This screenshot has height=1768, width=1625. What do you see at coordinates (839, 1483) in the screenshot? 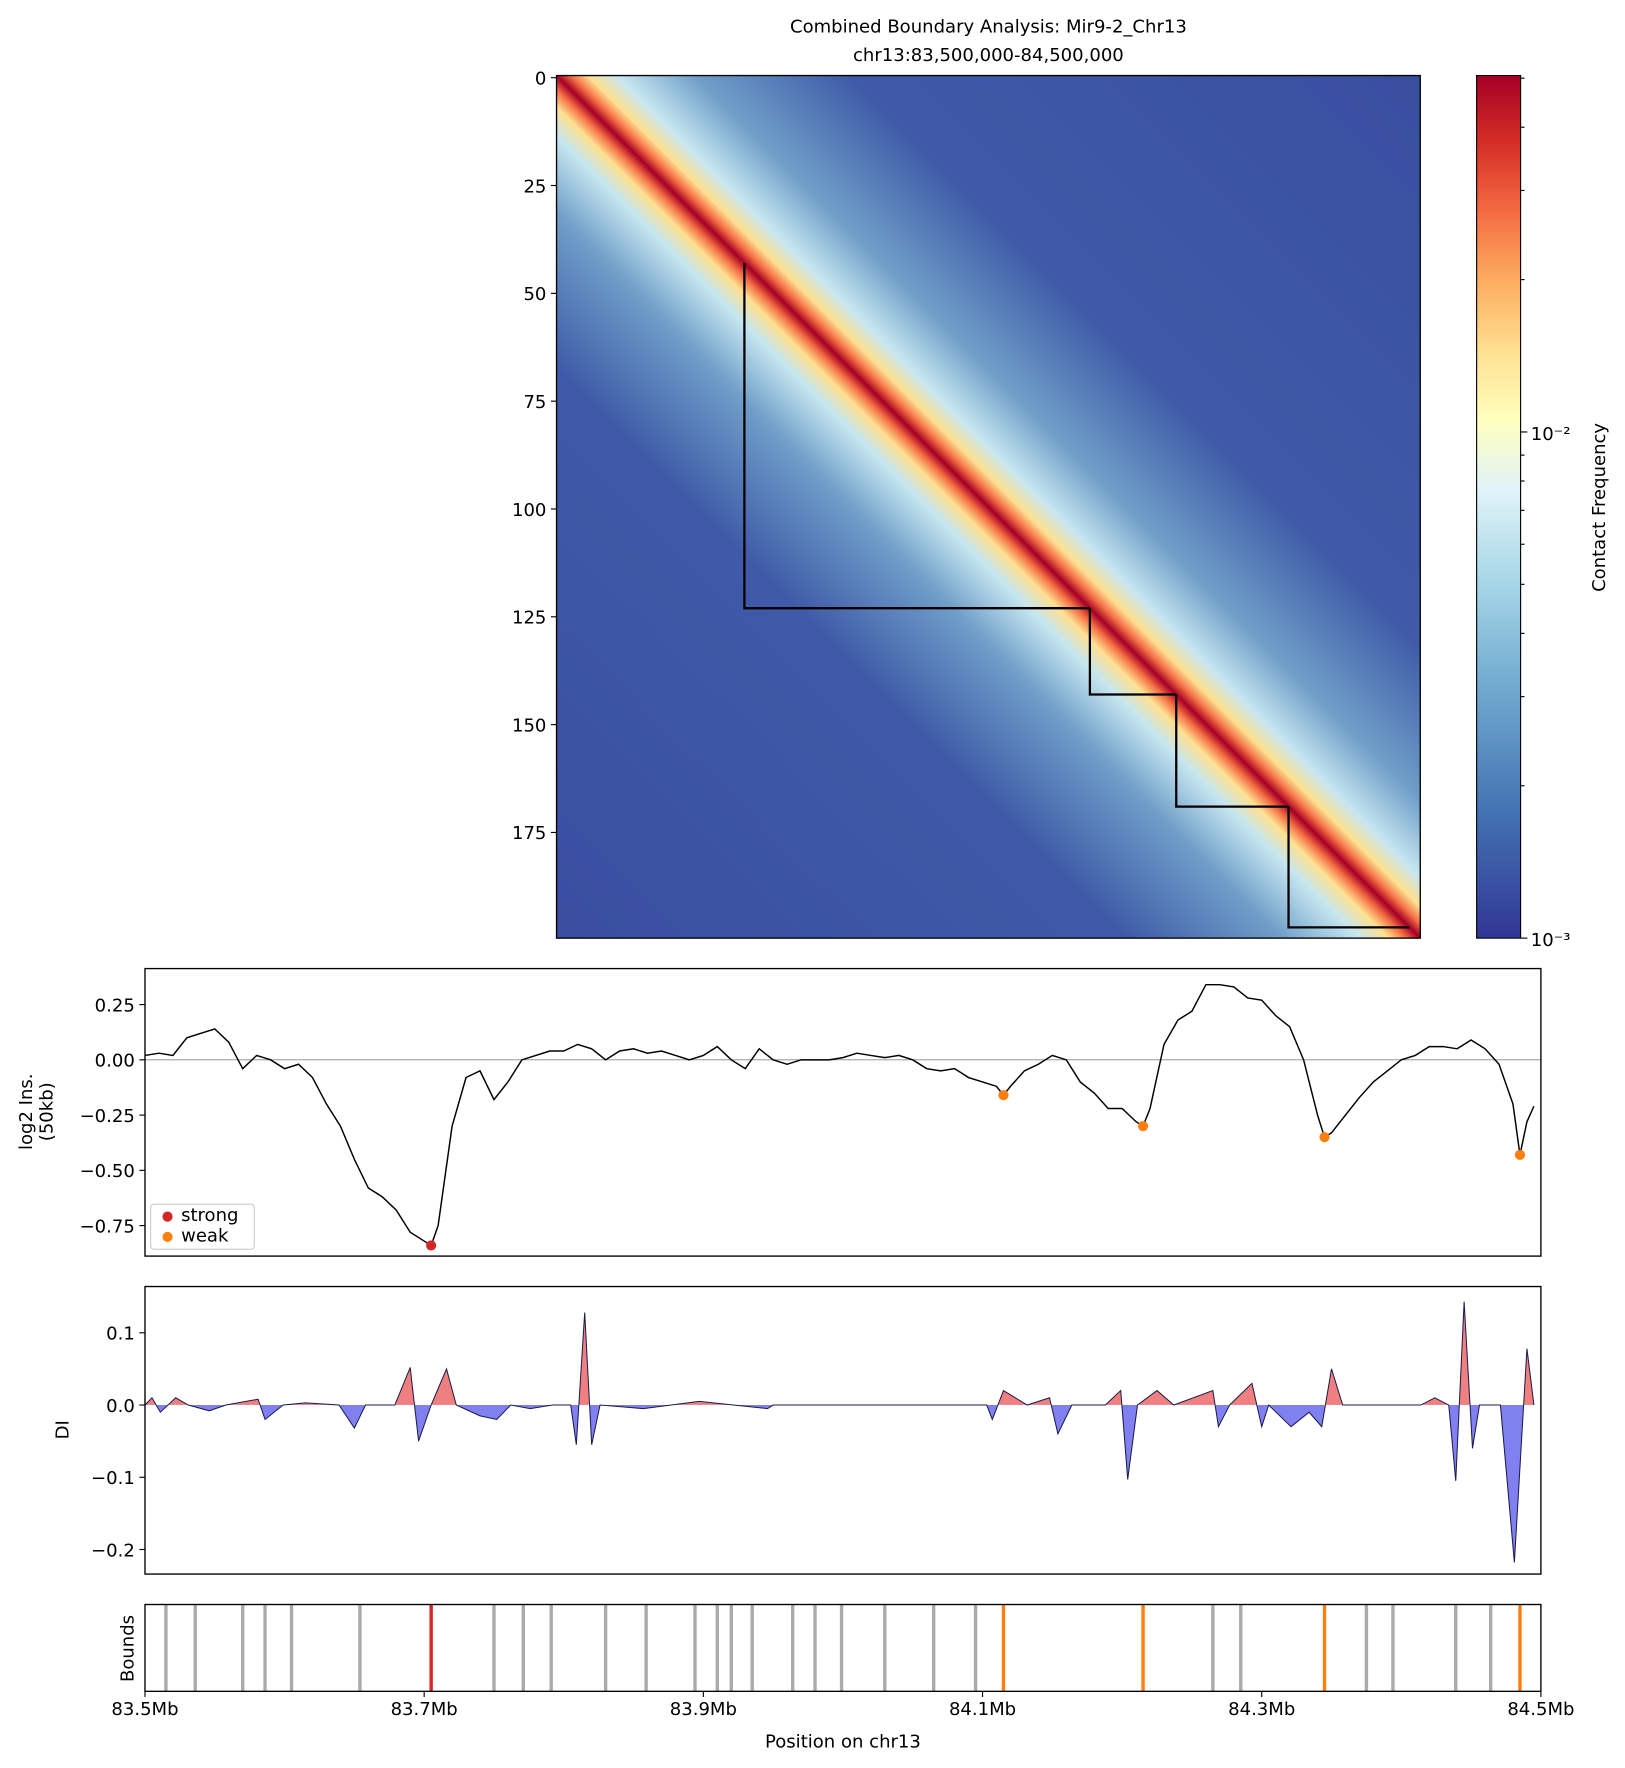
I see `di-negative-area` at bounding box center [839, 1483].